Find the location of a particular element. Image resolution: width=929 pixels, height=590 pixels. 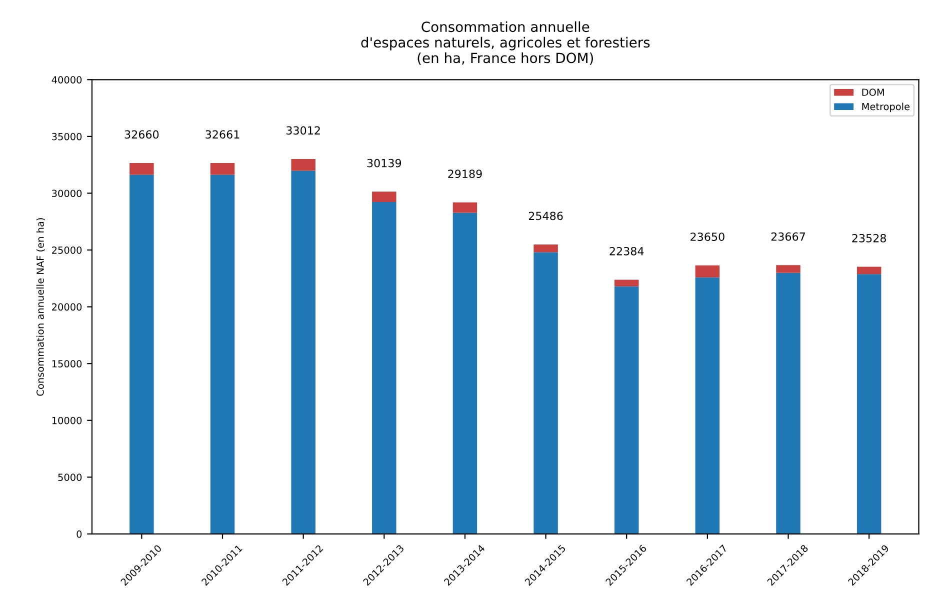

y-tick-label: 30000 is located at coordinates (67, 194).